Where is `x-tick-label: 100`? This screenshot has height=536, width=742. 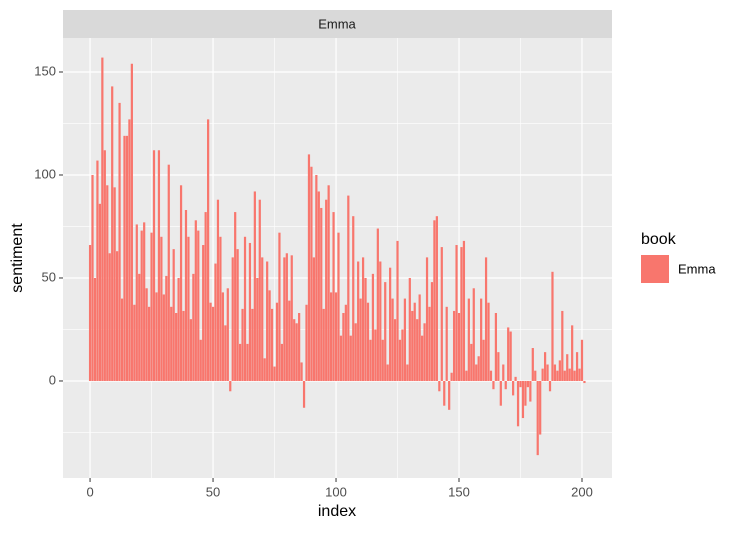 x-tick-label: 100 is located at coordinates (336, 491).